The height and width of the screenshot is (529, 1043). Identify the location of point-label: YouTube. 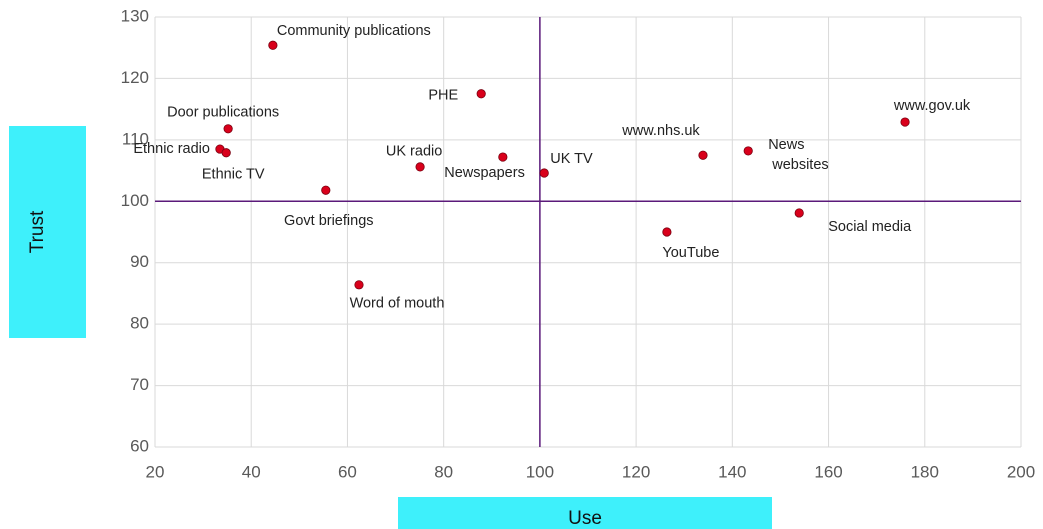
(690, 253).